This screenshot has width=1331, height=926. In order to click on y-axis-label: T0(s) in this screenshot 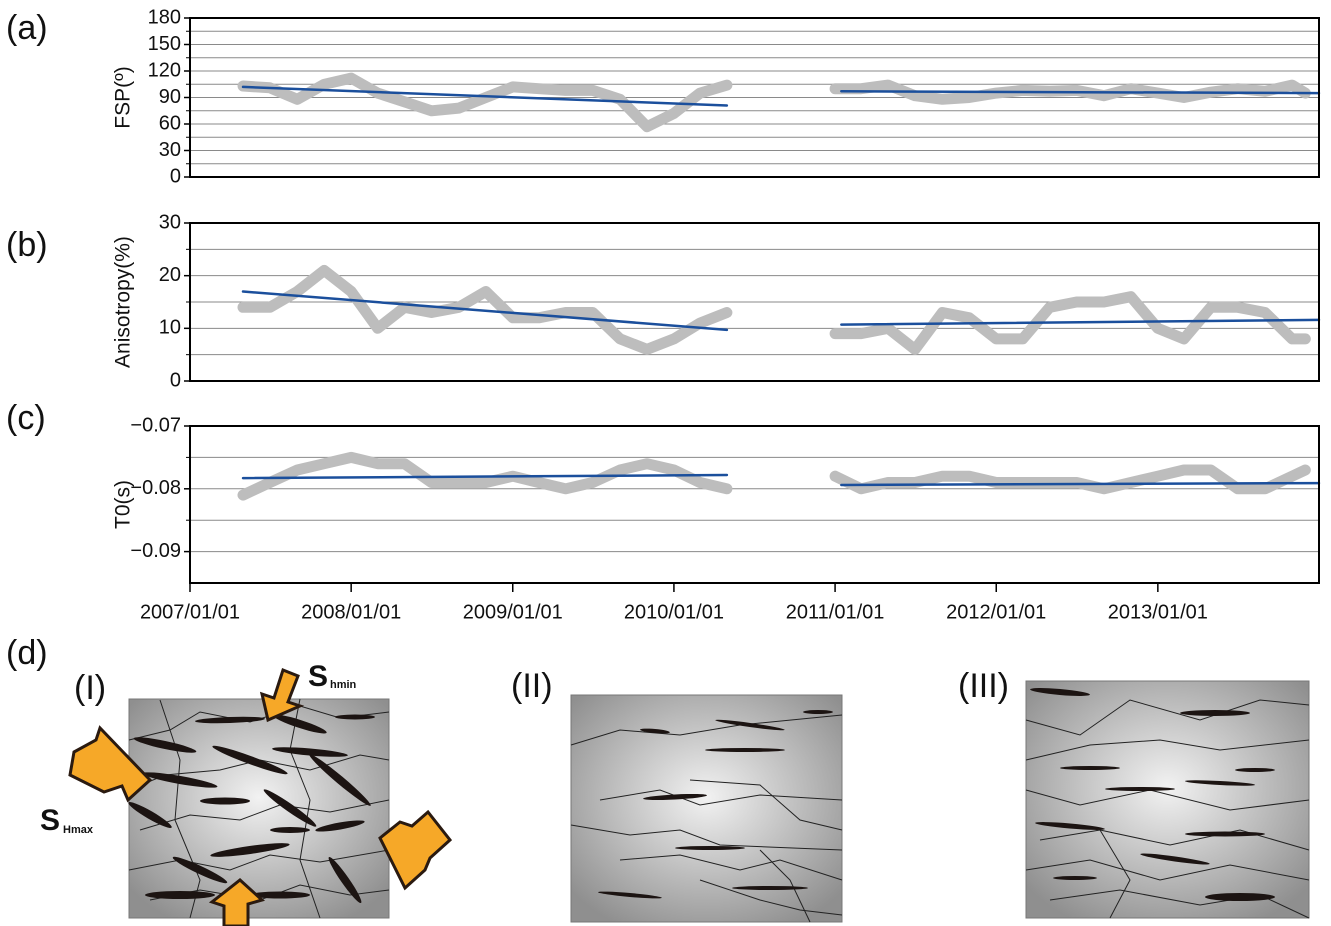, I will do `click(123, 504)`.